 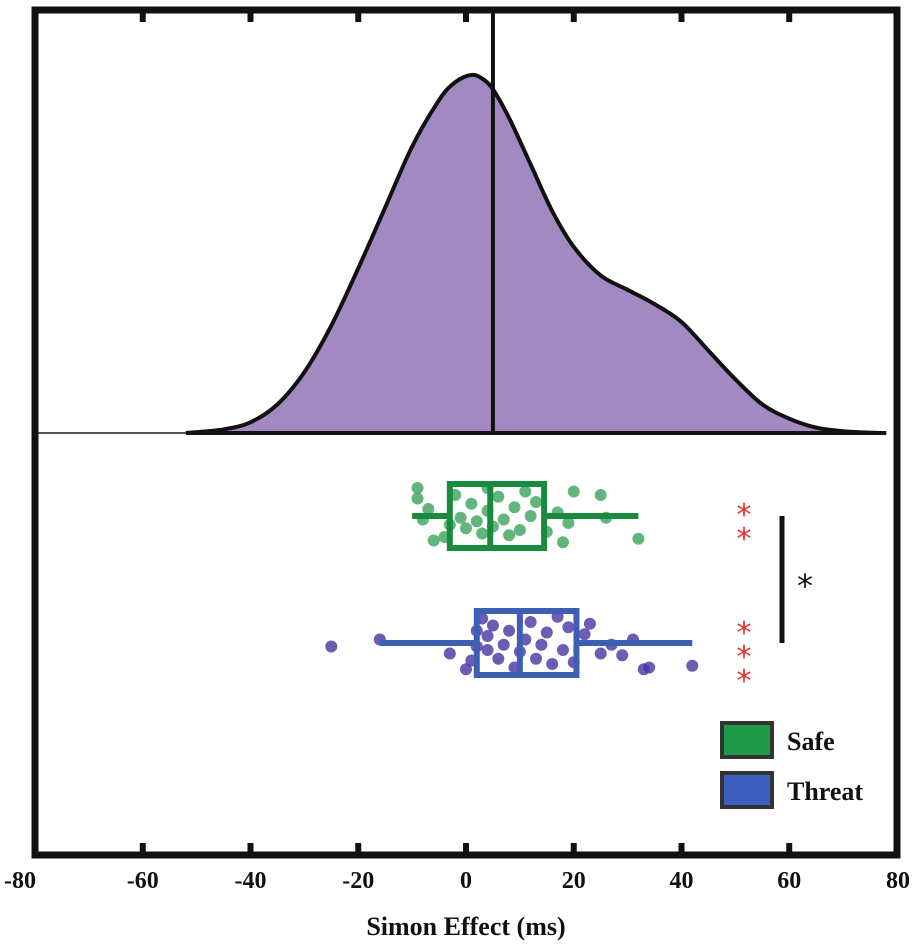 What do you see at coordinates (512, 579) in the screenshot?
I see `box-layer` at bounding box center [512, 579].